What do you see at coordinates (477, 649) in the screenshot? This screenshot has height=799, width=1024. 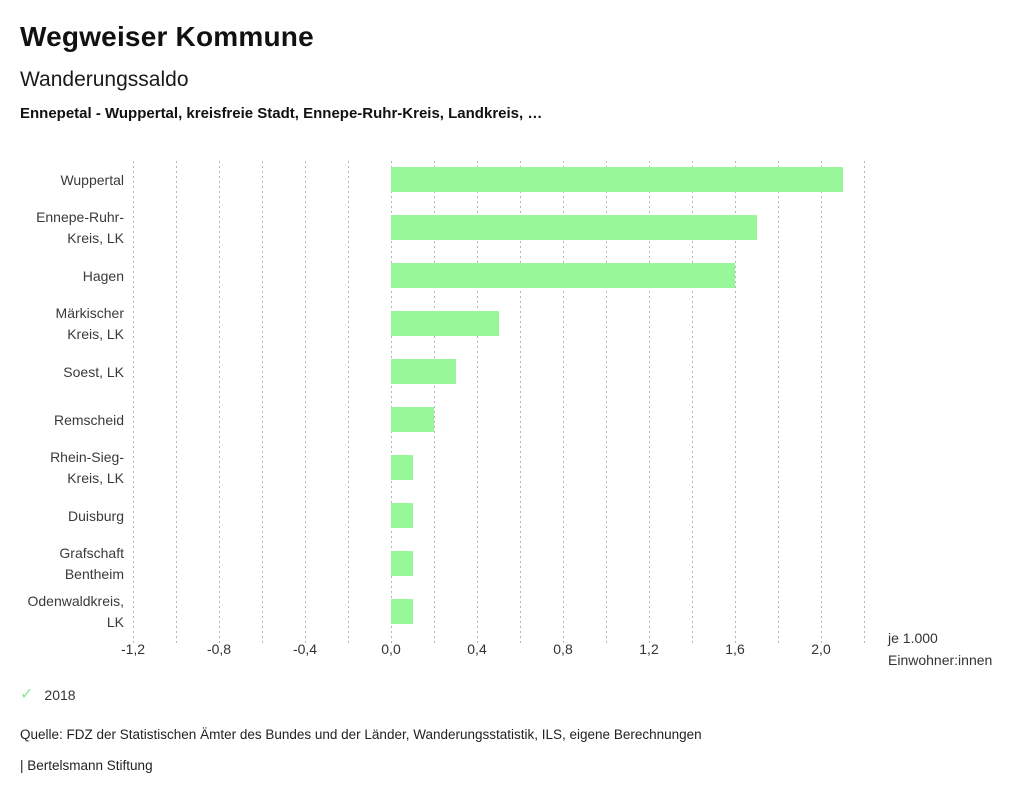 I see `x-tick-label-0,4: 0,4` at bounding box center [477, 649].